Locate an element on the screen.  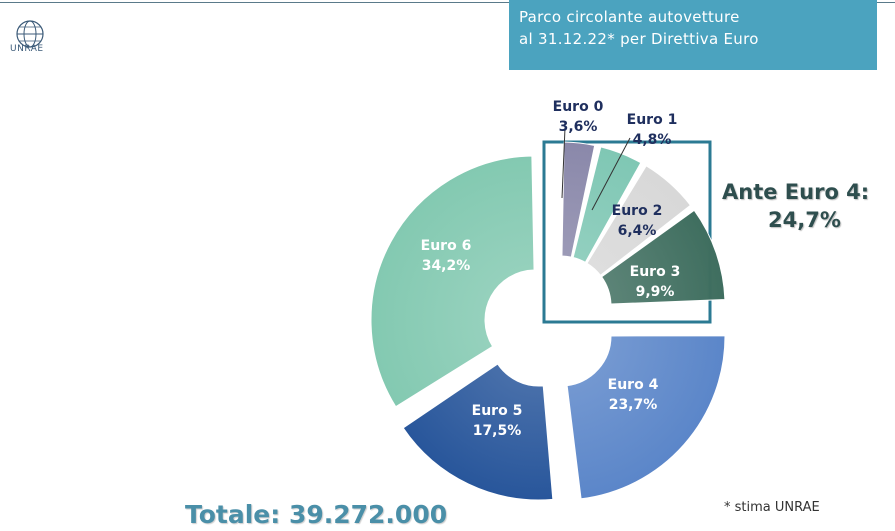
slice-value-euro-6: 34,2% is located at coordinates (446, 266).